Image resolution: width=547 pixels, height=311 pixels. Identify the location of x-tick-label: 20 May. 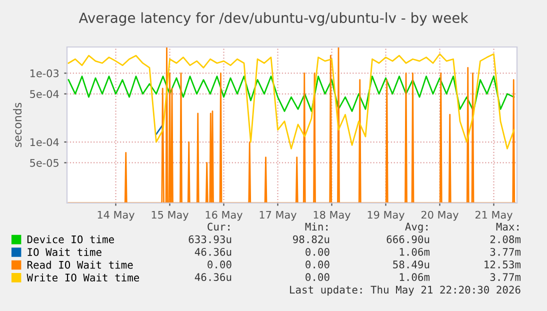
(439, 215).